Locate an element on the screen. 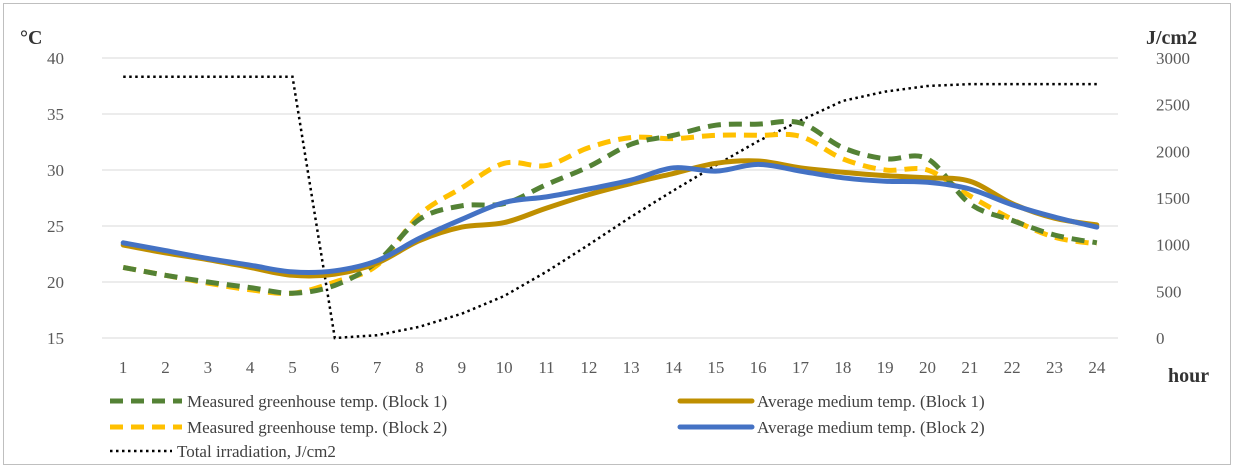  y-left-tick-label: 15 is located at coordinates (55, 338).